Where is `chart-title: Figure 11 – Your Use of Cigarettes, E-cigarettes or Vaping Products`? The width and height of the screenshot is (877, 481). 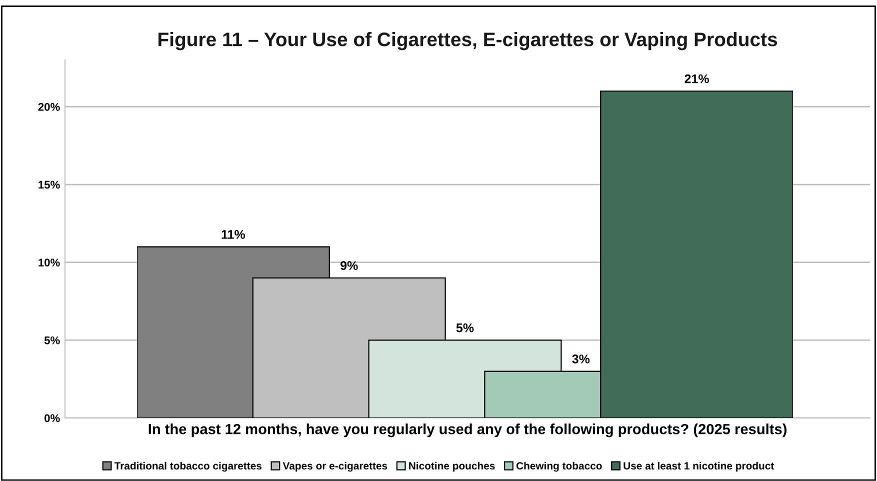
chart-title: Figure 11 – Your Use of Cigarettes, E-cigarettes or Vaping Products is located at coordinates (468, 41).